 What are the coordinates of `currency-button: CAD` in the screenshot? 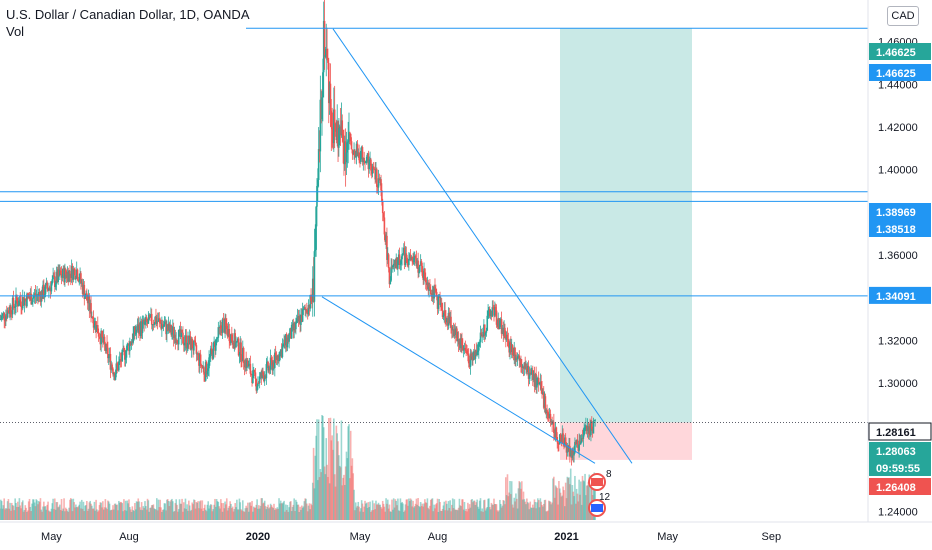 It's located at (903, 16).